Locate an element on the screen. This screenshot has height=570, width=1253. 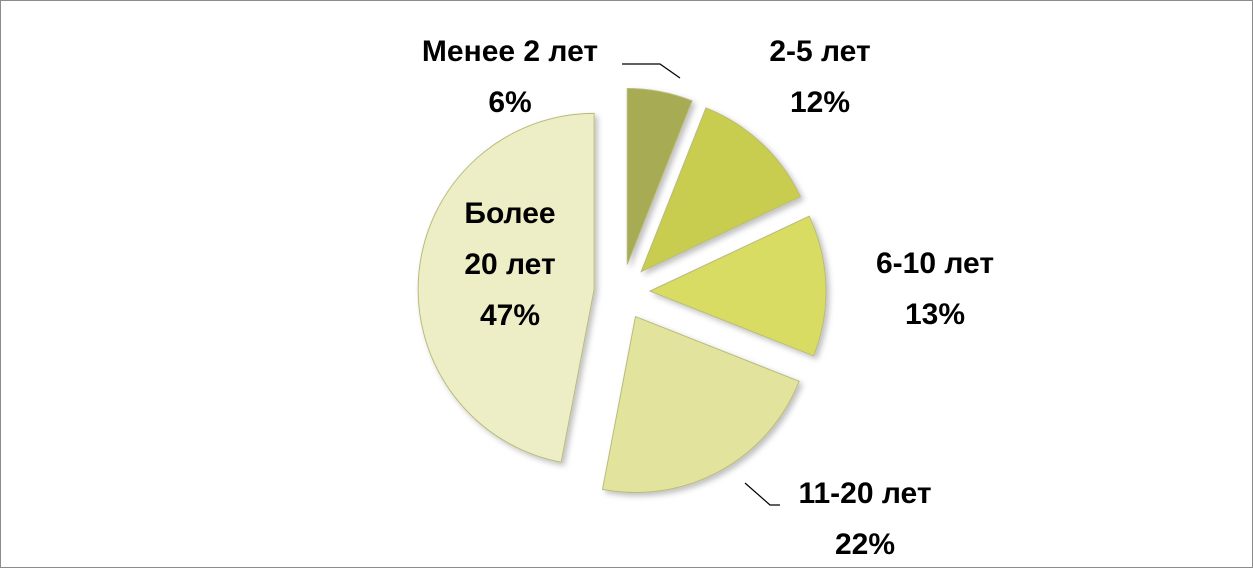
slice-label: 6-10 лет 13% is located at coordinates (935, 289).